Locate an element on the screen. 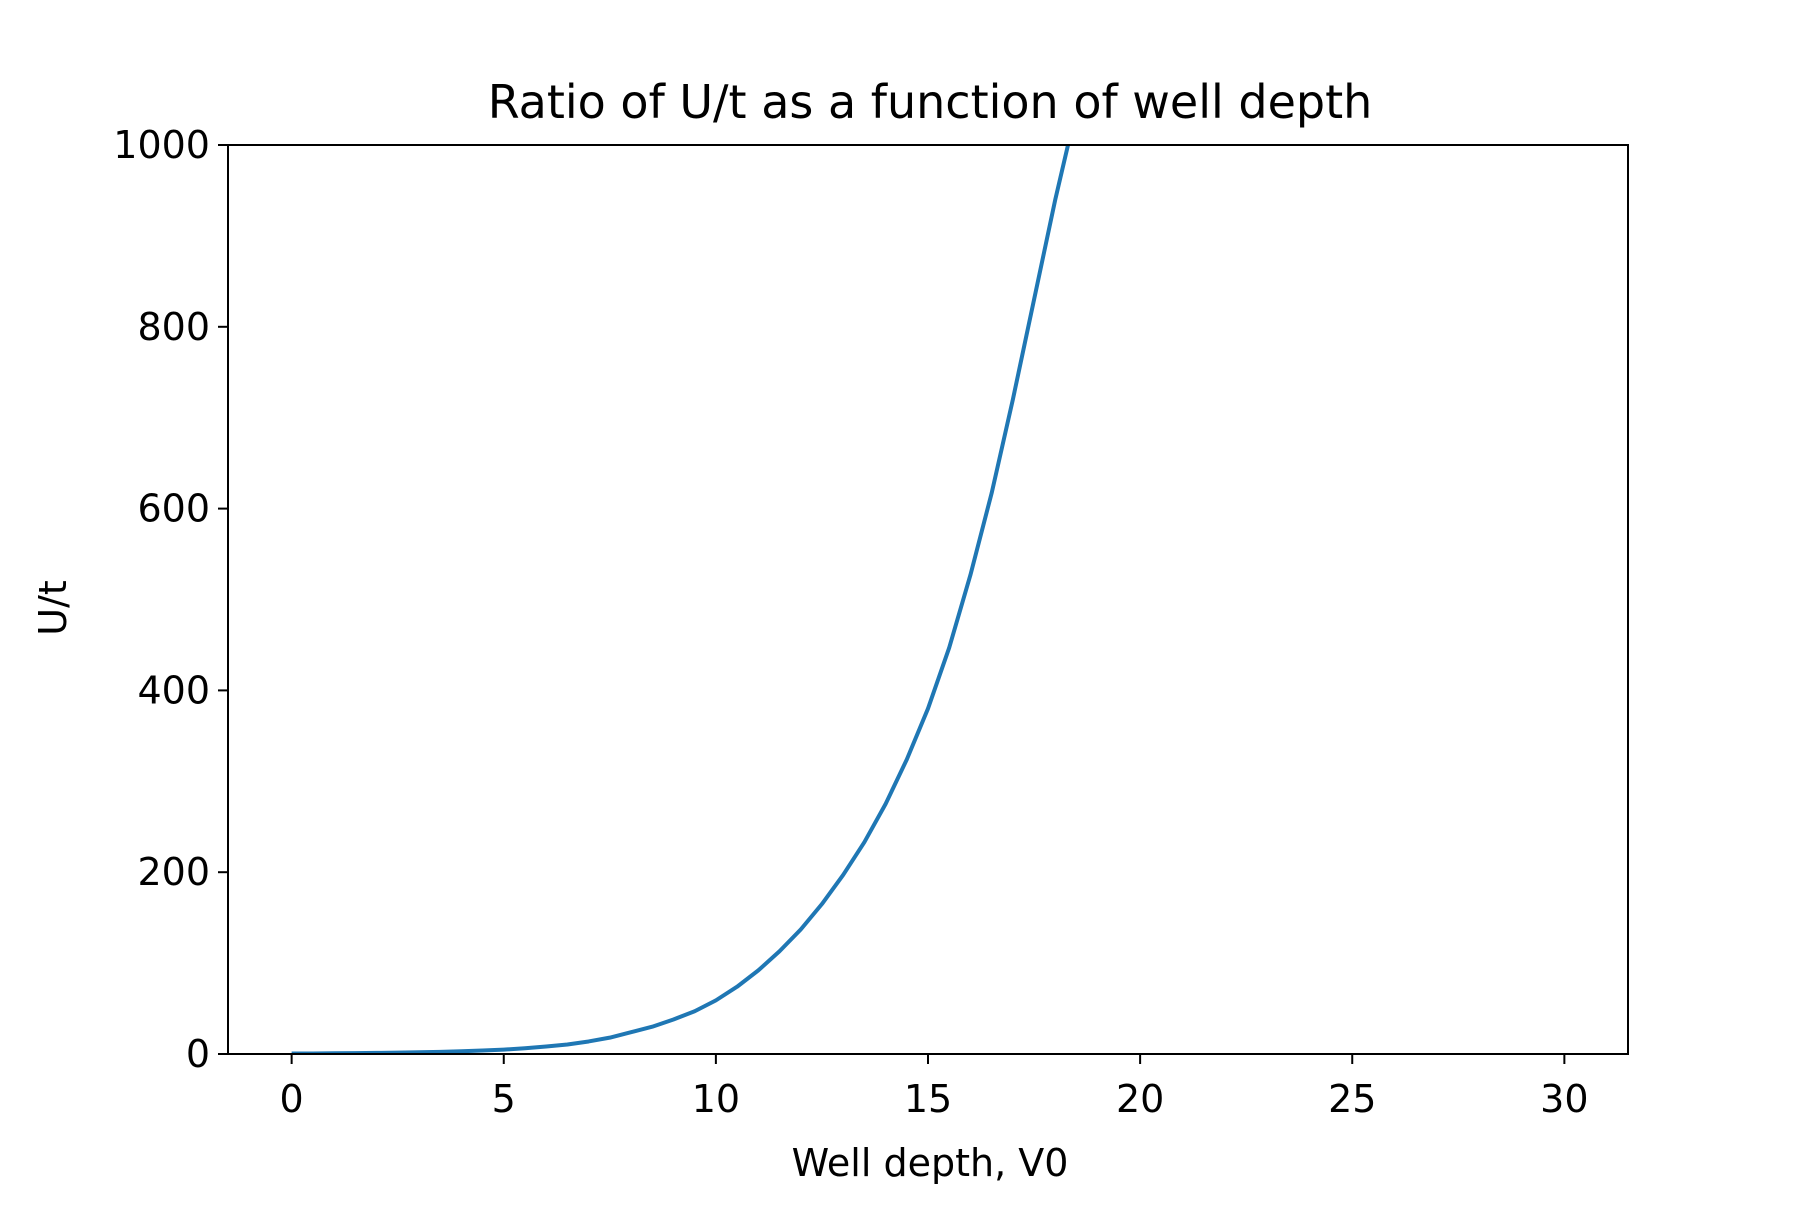 This screenshot has height=1205, width=1800. y-tick-label: 0 is located at coordinates (198, 1054).